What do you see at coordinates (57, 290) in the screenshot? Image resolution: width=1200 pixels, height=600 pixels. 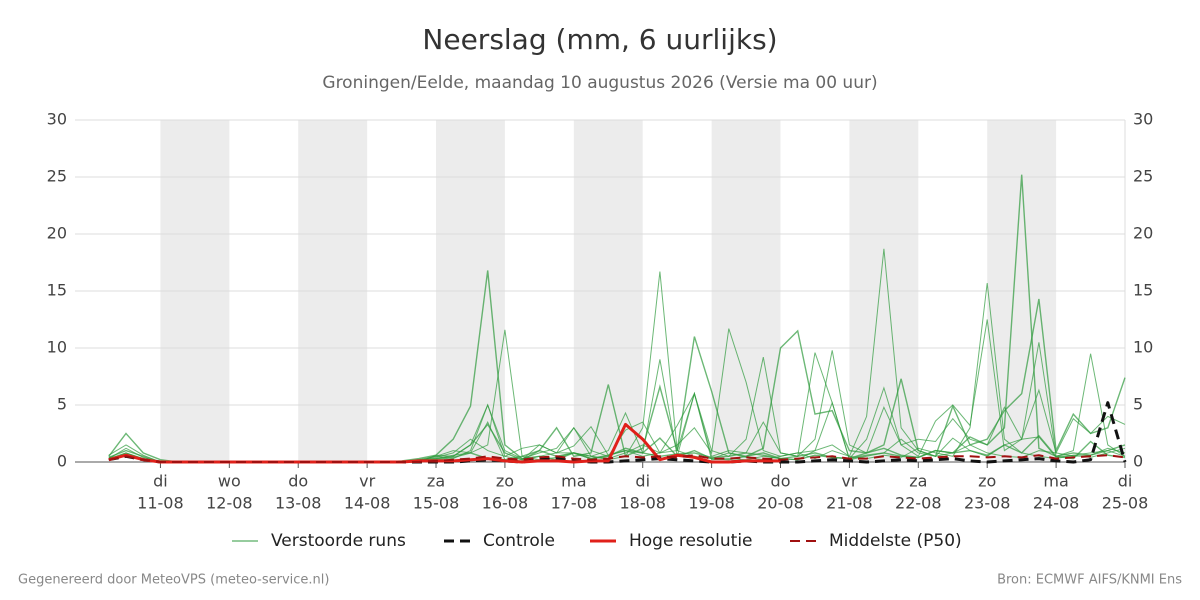 I see `y-tick-label: 15` at bounding box center [57, 290].